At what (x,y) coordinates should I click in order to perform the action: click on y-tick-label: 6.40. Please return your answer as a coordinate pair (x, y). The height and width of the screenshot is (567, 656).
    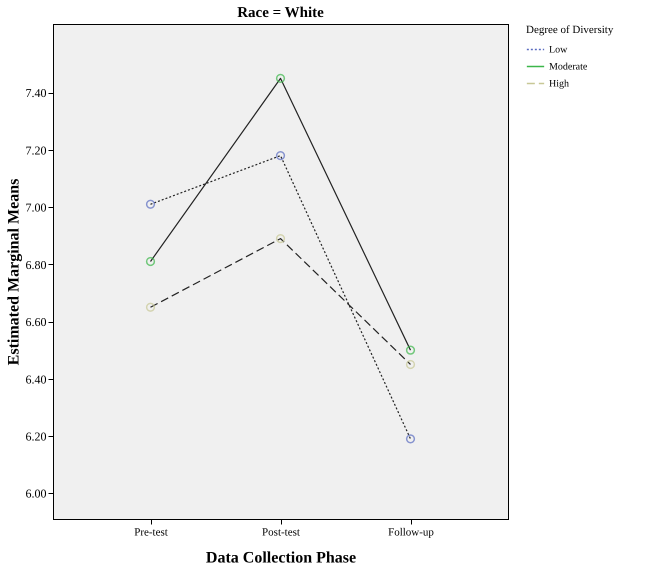
    Looking at the image, I should click on (36, 379).